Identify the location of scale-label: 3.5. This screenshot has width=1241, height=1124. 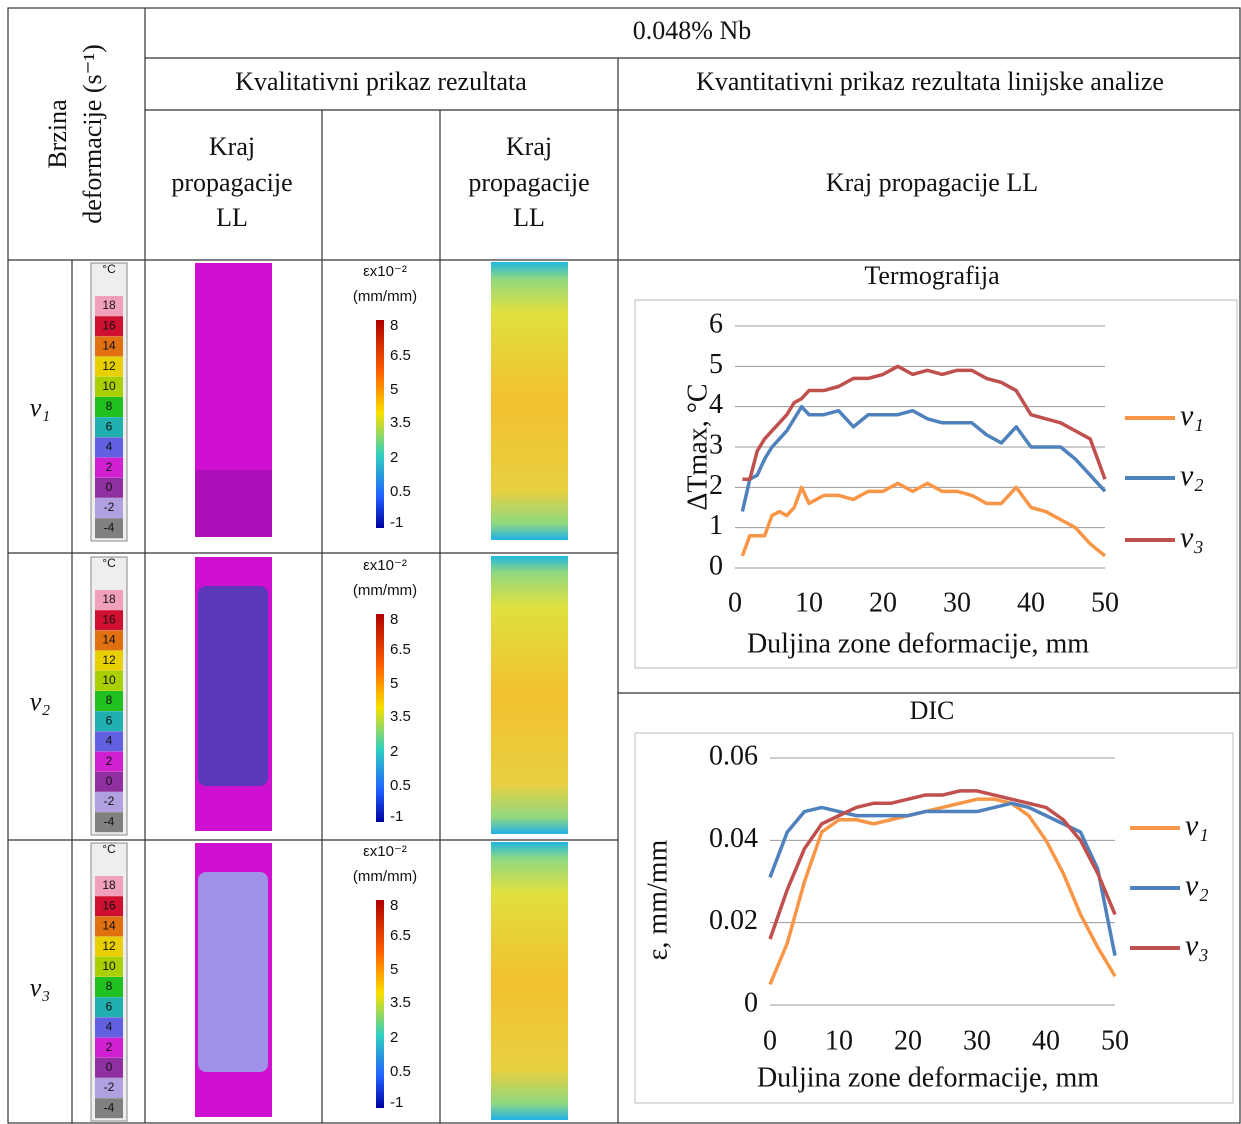
(400, 1002).